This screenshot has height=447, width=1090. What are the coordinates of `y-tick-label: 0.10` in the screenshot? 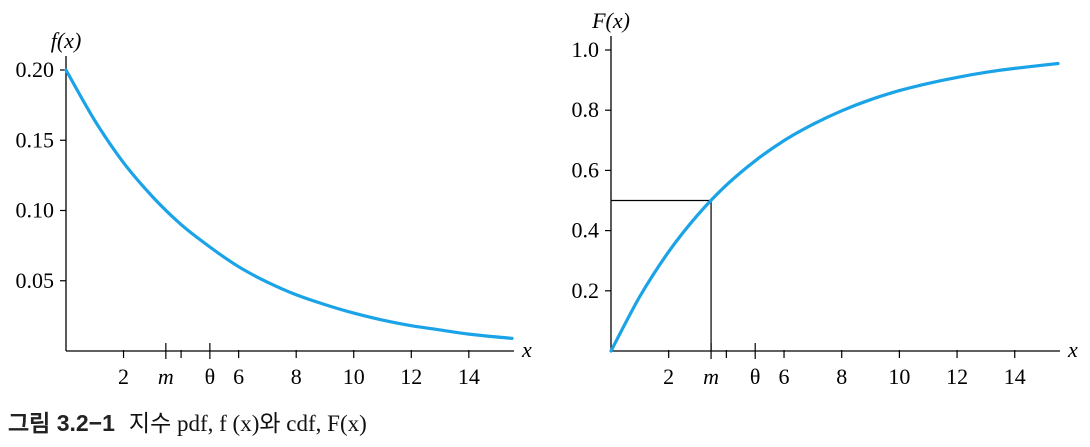 It's located at (35, 210).